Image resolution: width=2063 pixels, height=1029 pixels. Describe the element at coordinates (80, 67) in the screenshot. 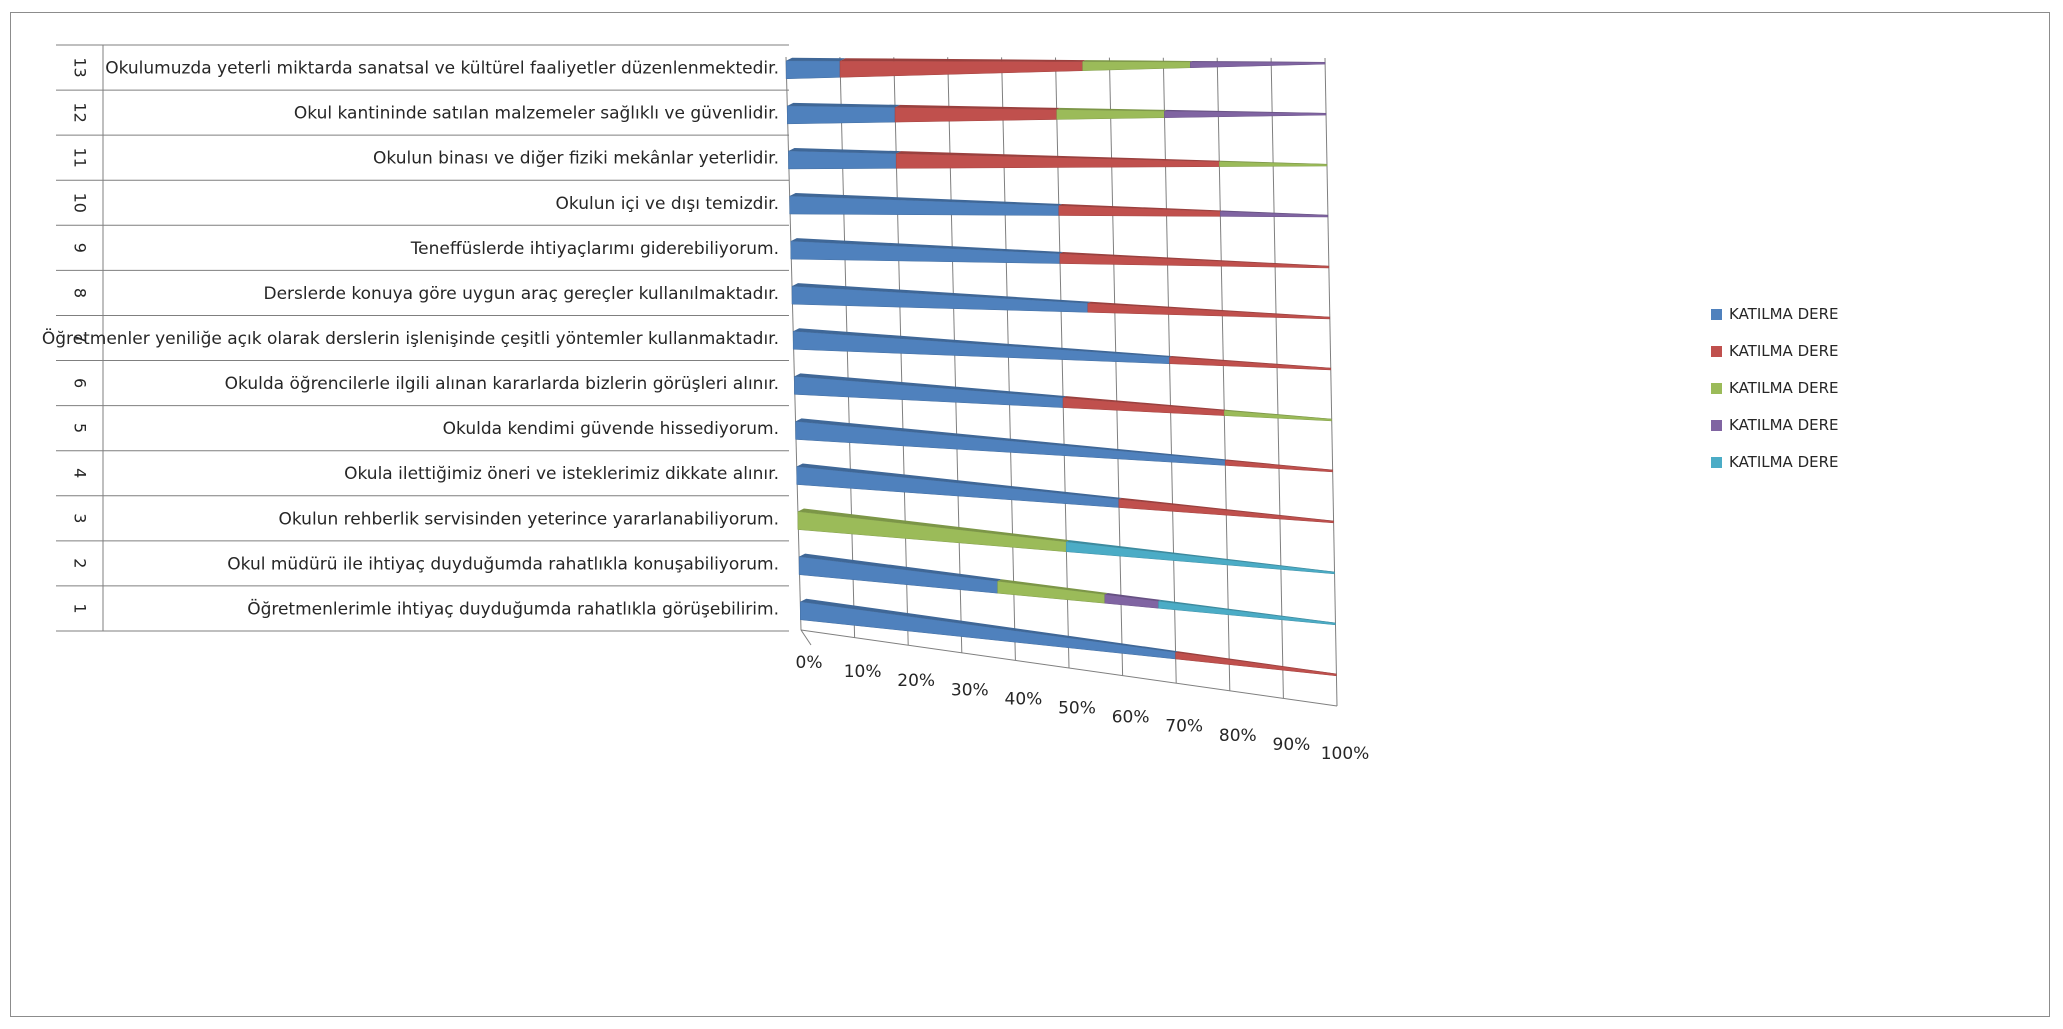

I see `category-number: 13` at that location.